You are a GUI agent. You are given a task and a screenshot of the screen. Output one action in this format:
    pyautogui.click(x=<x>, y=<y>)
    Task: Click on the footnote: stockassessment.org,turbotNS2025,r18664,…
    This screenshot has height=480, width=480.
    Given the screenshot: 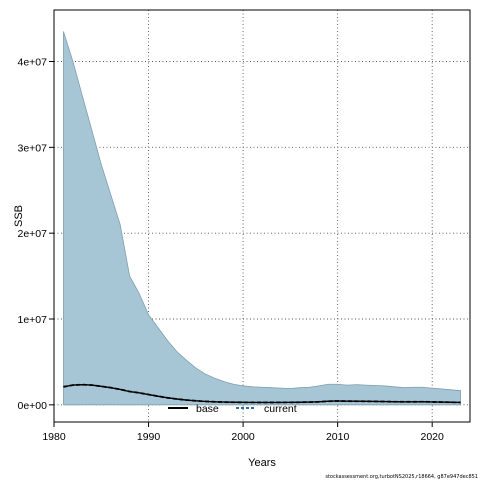 What is the action you would take?
    pyautogui.click(x=401, y=477)
    